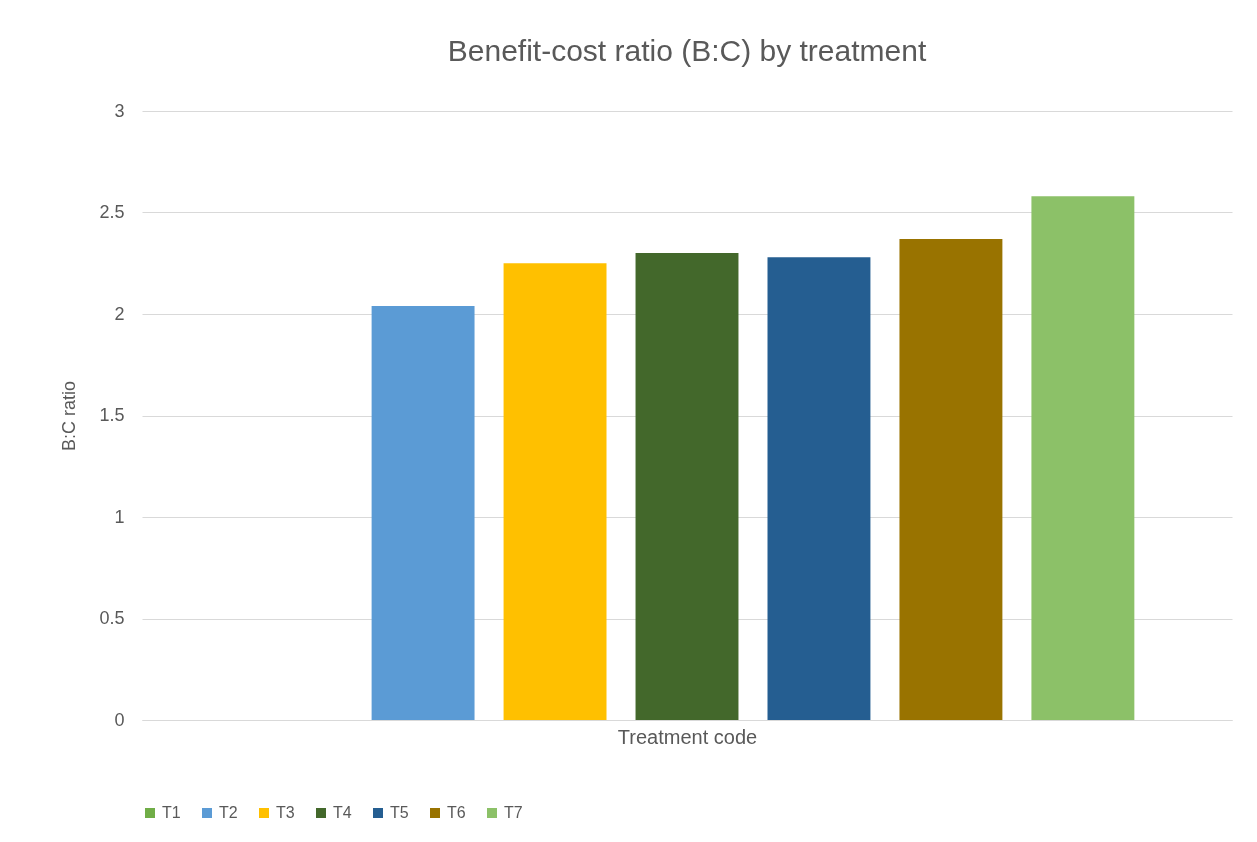  Describe the element at coordinates (285, 812) in the screenshot. I see `legend-label: T3` at that location.